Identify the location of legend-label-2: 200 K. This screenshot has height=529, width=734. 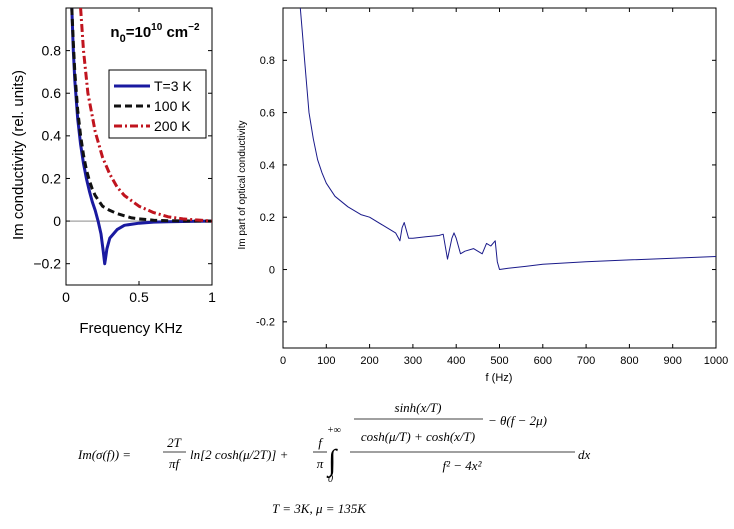
(172, 126).